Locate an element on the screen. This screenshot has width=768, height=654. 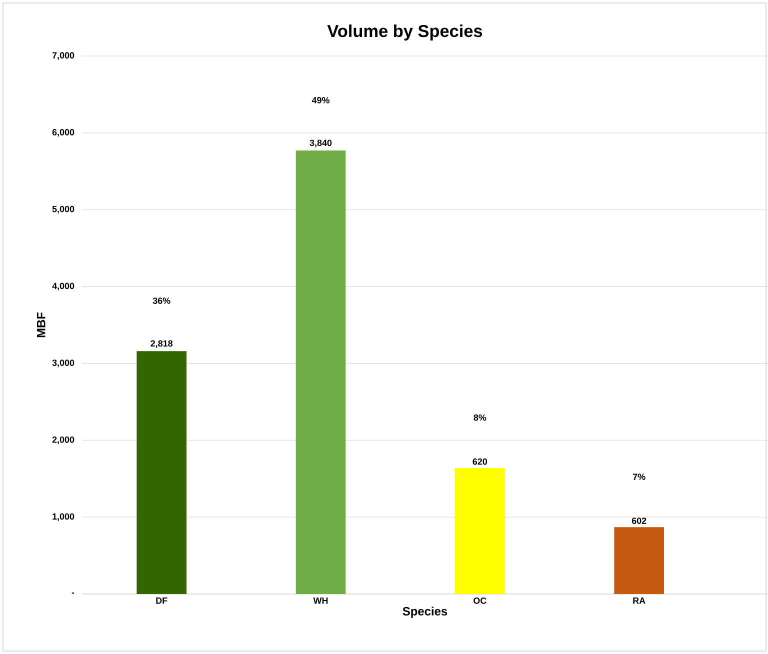
y-tick-label: 4,000 is located at coordinates (63, 286).